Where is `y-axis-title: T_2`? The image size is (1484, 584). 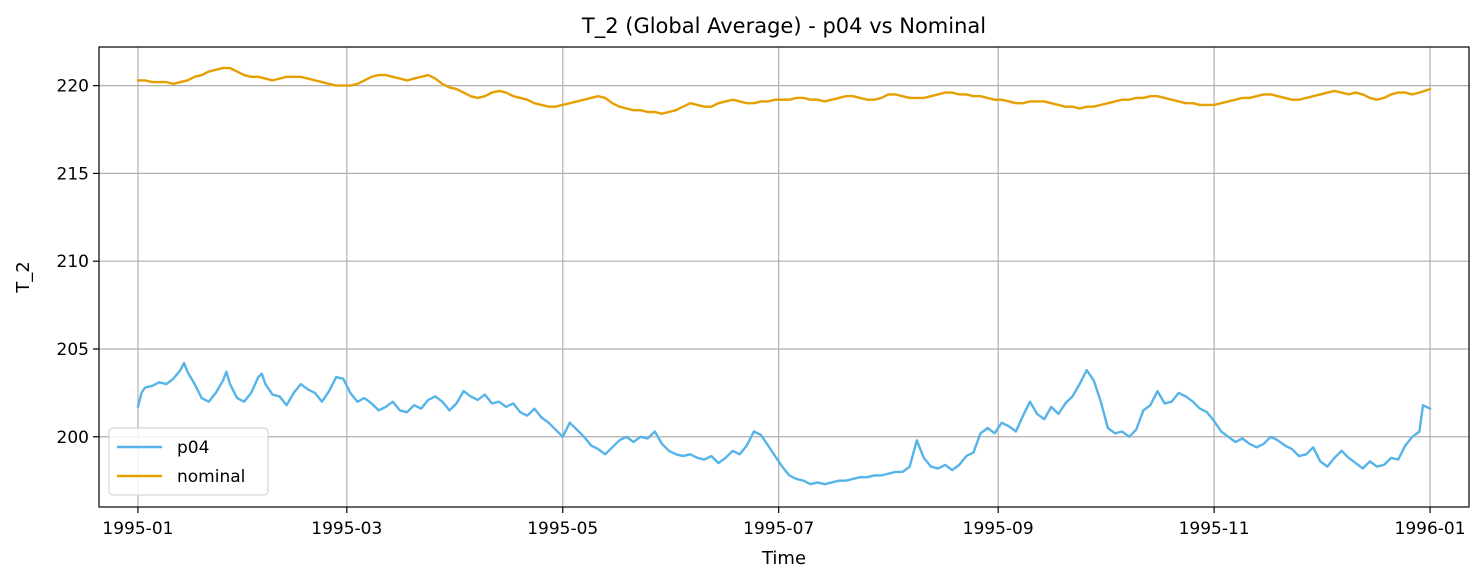
y-axis-title: T_2 is located at coordinates (23, 277).